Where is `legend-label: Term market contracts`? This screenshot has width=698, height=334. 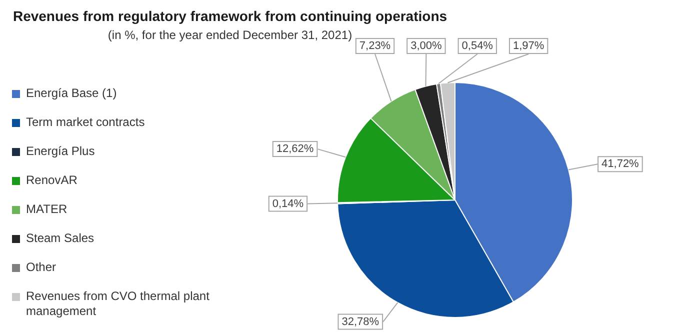
legend-label: Term market contracts is located at coordinates (85, 122).